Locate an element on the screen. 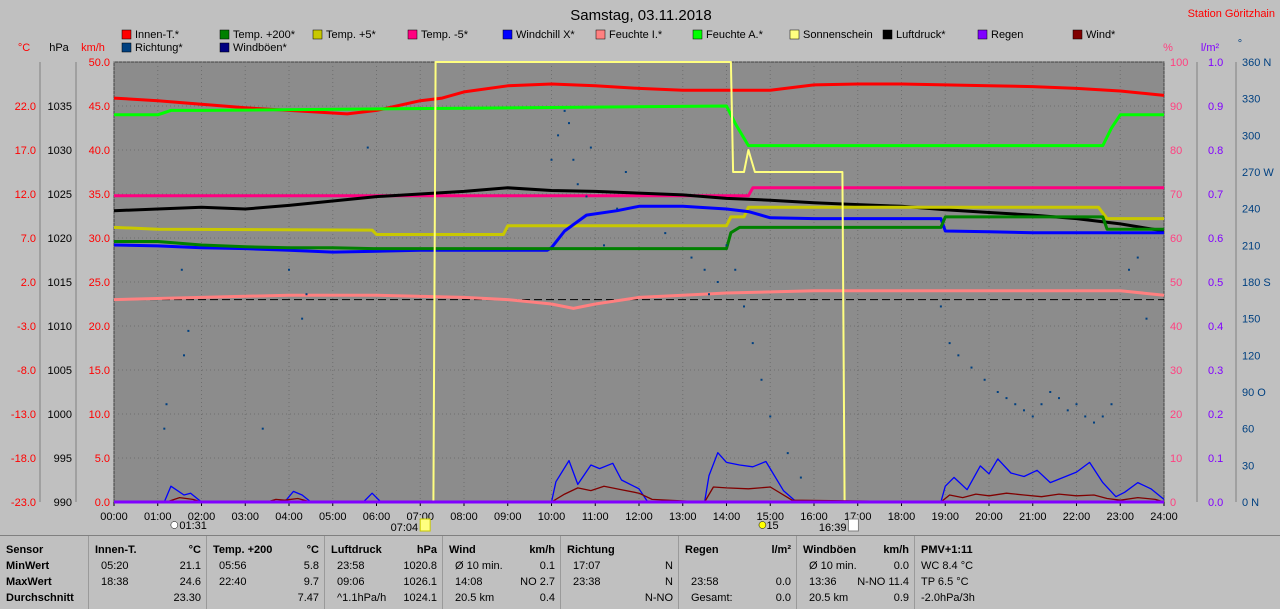 Image resolution: width=1280 pixels, height=609 pixels. legend-label: Richtung* is located at coordinates (159, 48).